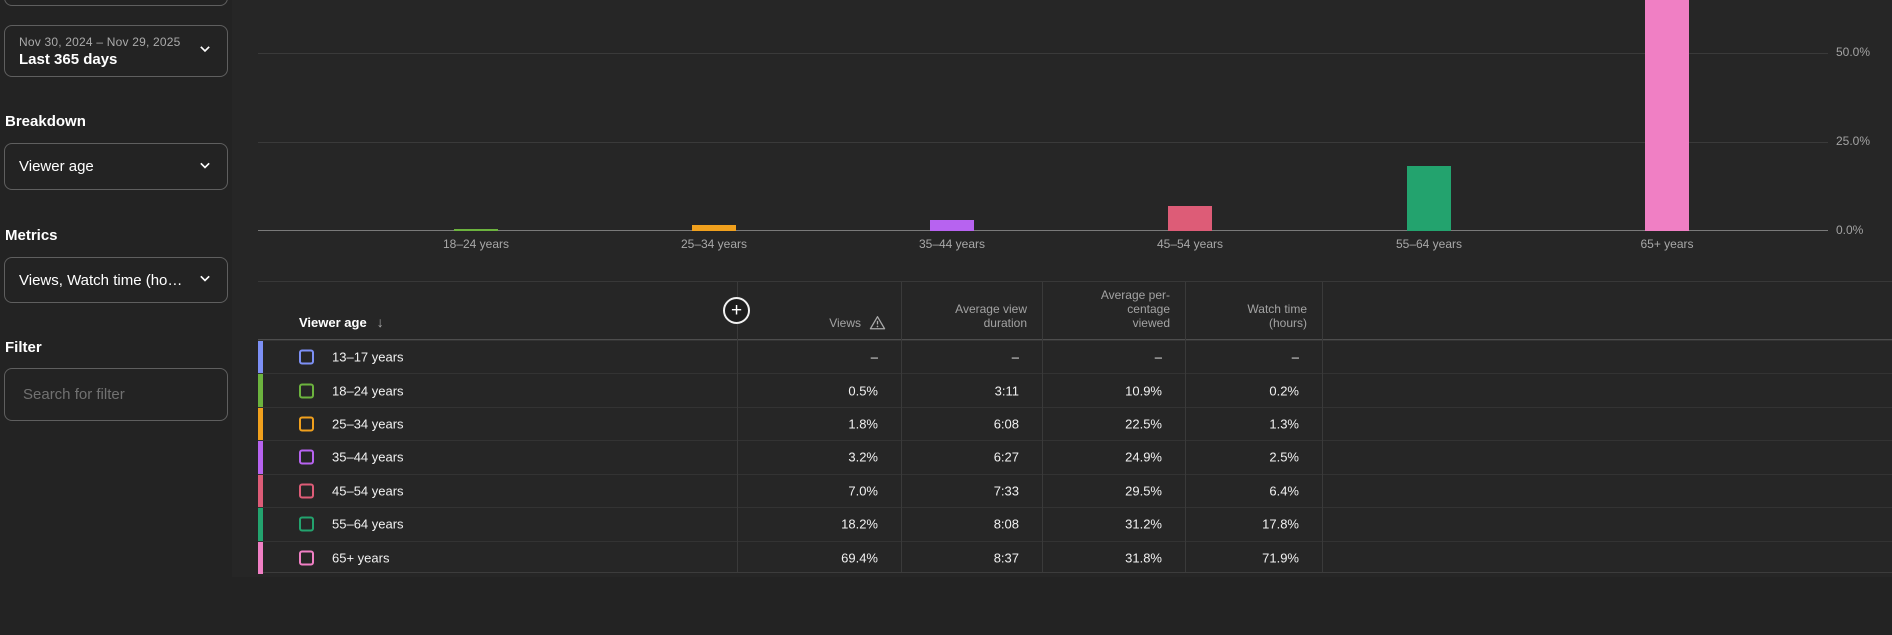 This screenshot has height=635, width=1892. What do you see at coordinates (56, 166) in the screenshot?
I see `breakdown-value: Viewer age` at bounding box center [56, 166].